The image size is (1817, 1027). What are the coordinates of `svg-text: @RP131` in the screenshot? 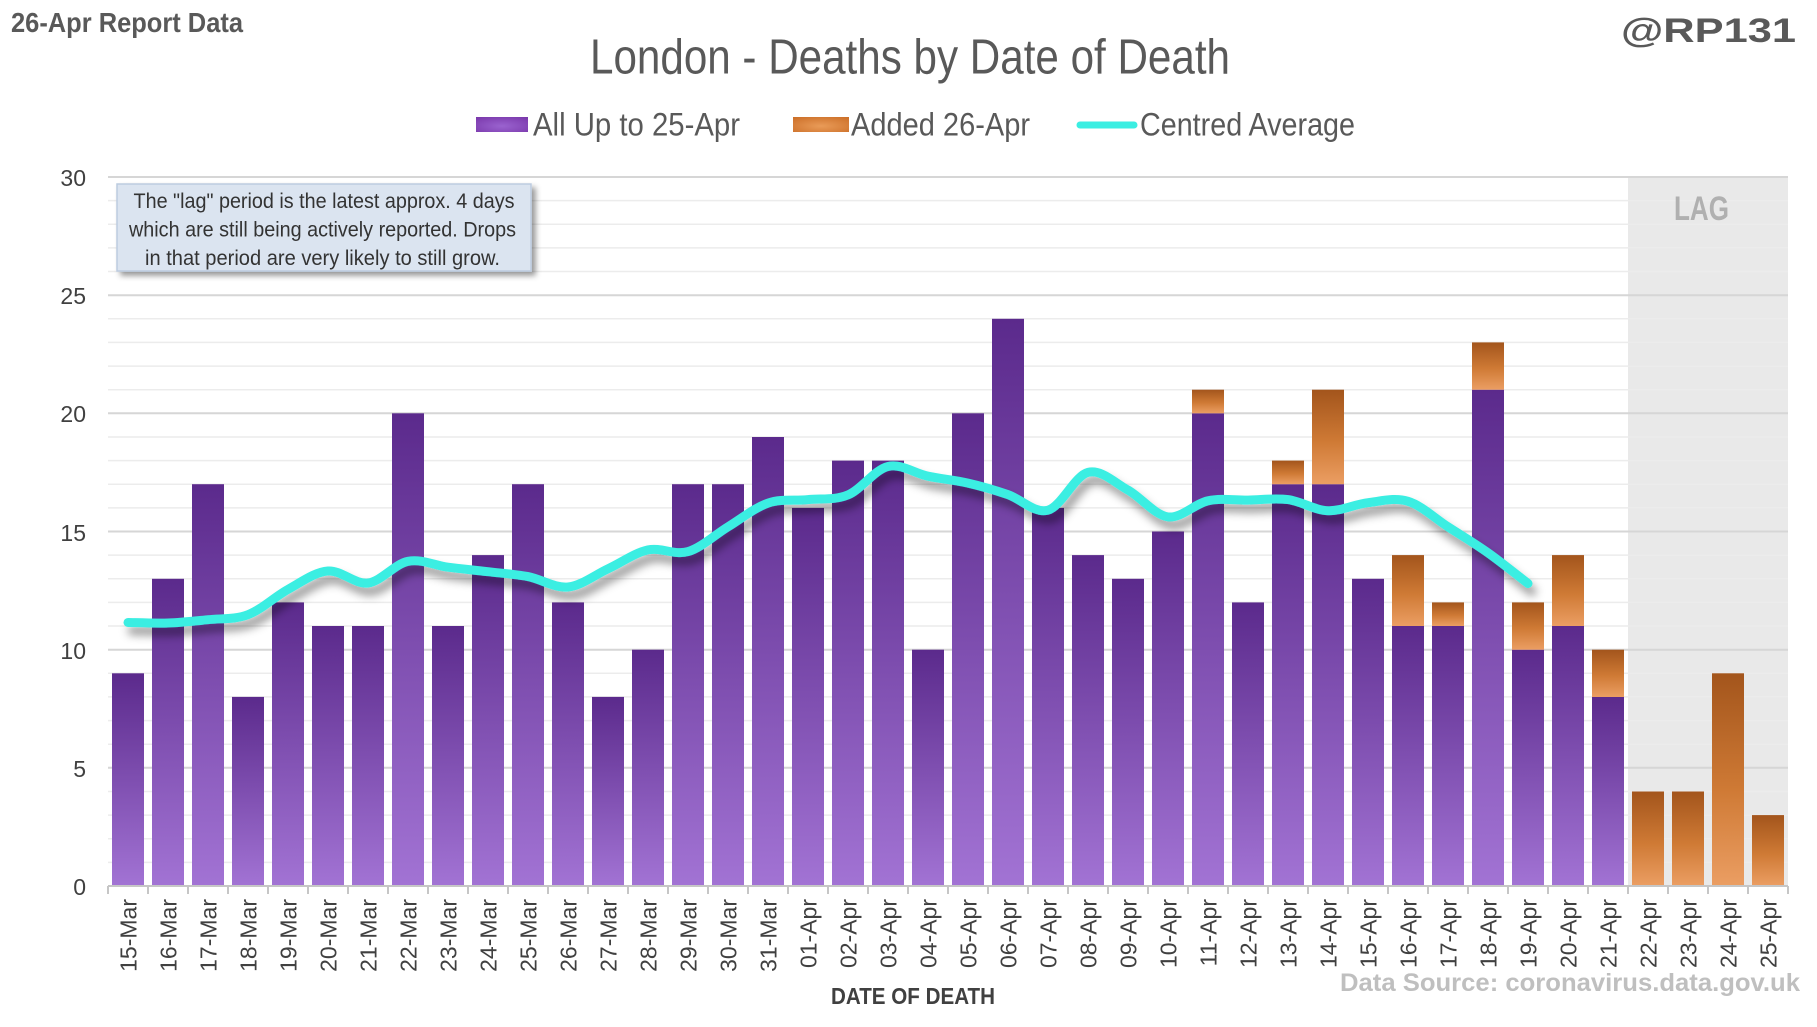 It's located at (1708, 31).